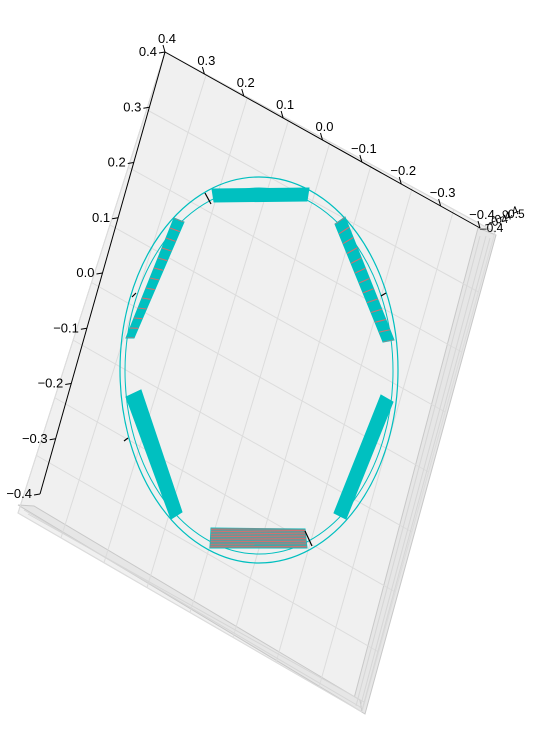 Image resolution: width=552 pixels, height=737 pixels. Describe the element at coordinates (285, 104) in the screenshot. I see `top-axis-tick-label: 0.1` at that location.